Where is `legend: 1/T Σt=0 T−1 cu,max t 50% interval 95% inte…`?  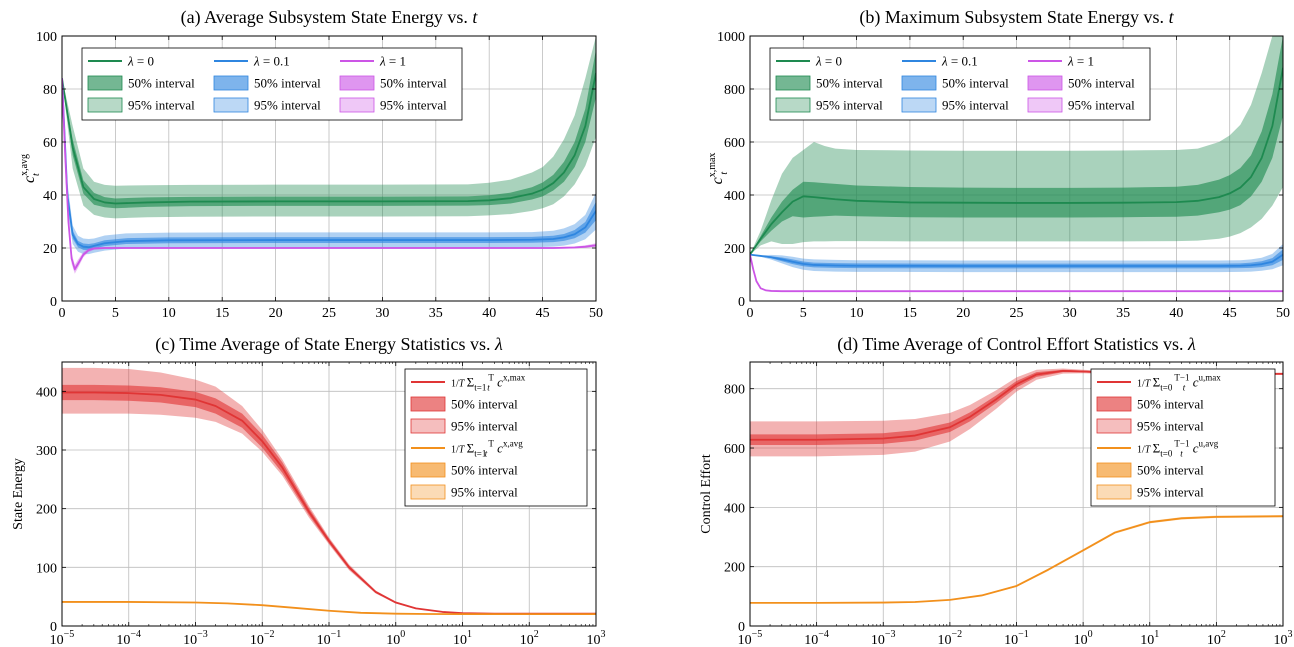
legend: 1/T Σt=0 T−1 cu,max t 50% interval 95% inte… is located at coordinates (1183, 437).